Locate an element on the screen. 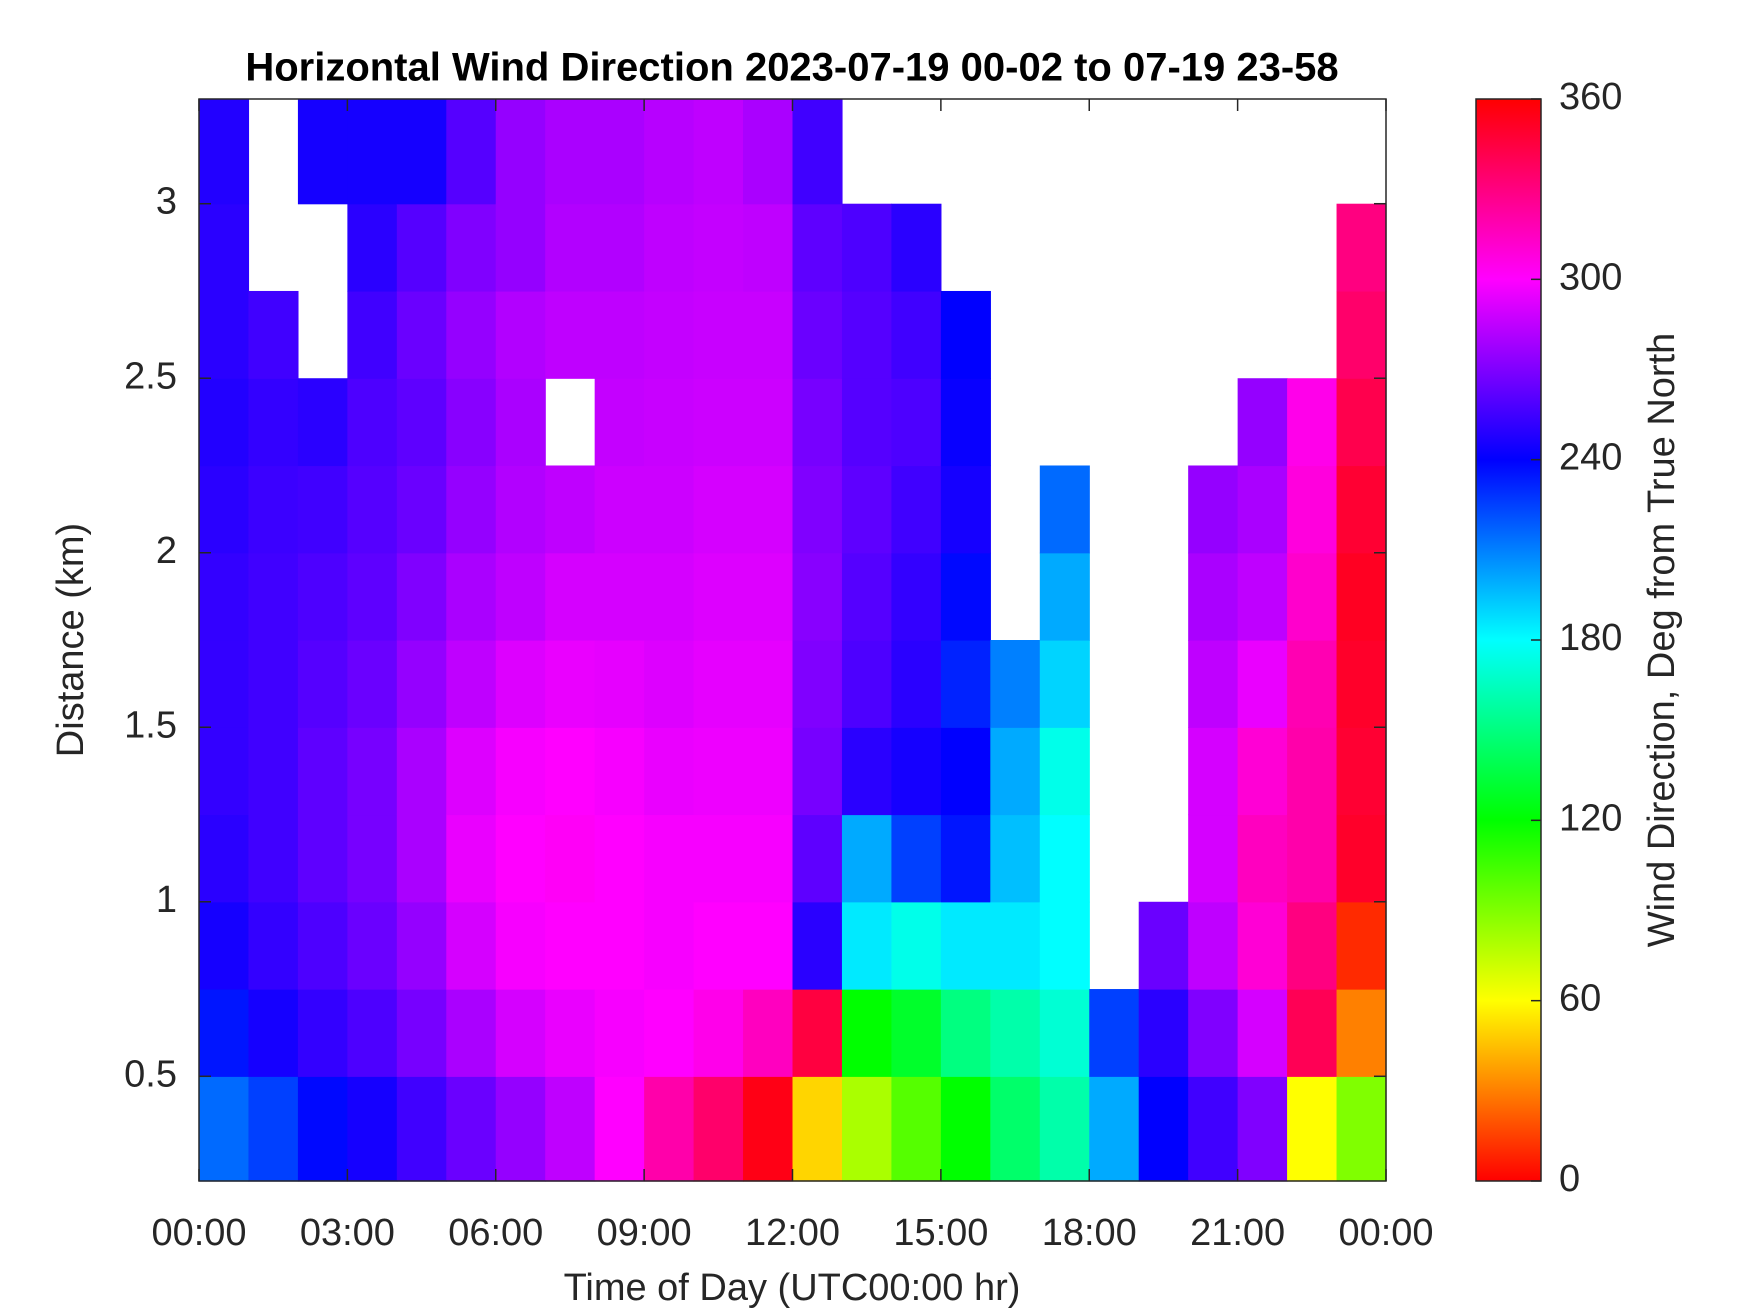 The image size is (1750, 1313). colorbar-label: Wind Direction, Deg from True North is located at coordinates (1662, 640).